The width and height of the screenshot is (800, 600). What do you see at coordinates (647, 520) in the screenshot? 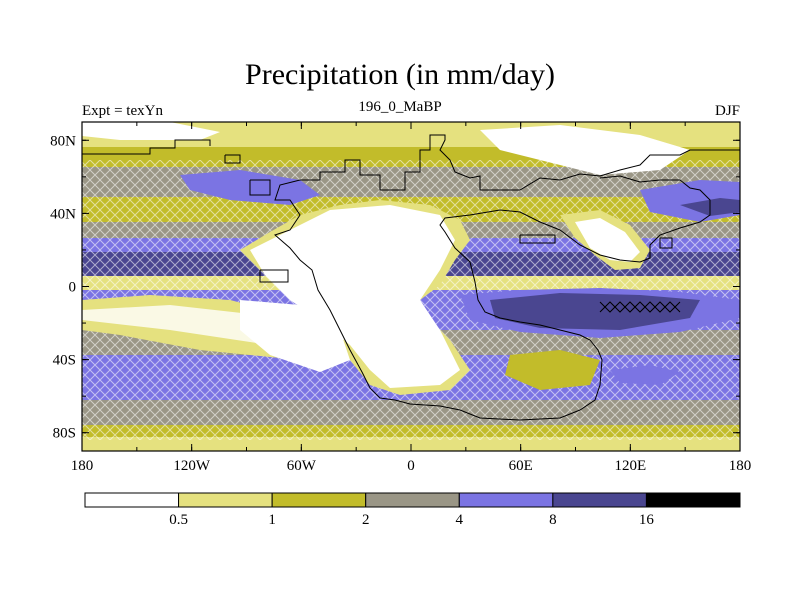
I see `colorbar-label: 16` at bounding box center [647, 520].